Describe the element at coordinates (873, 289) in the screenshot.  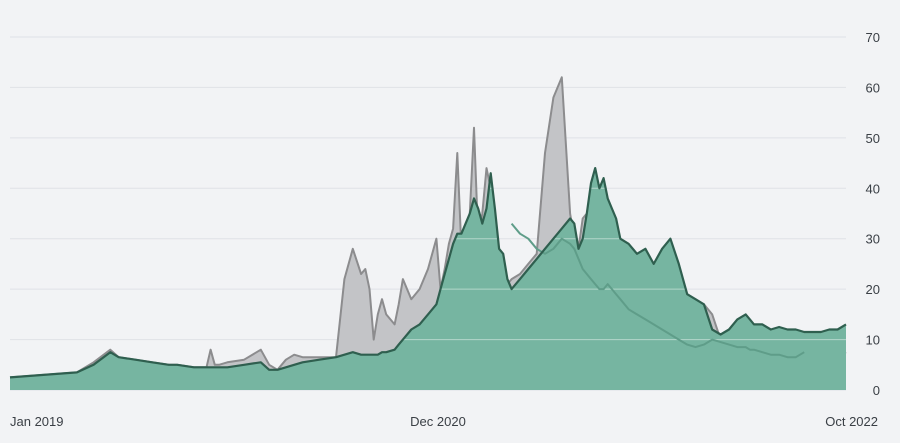
I see `y-tick-label: 20` at that location.